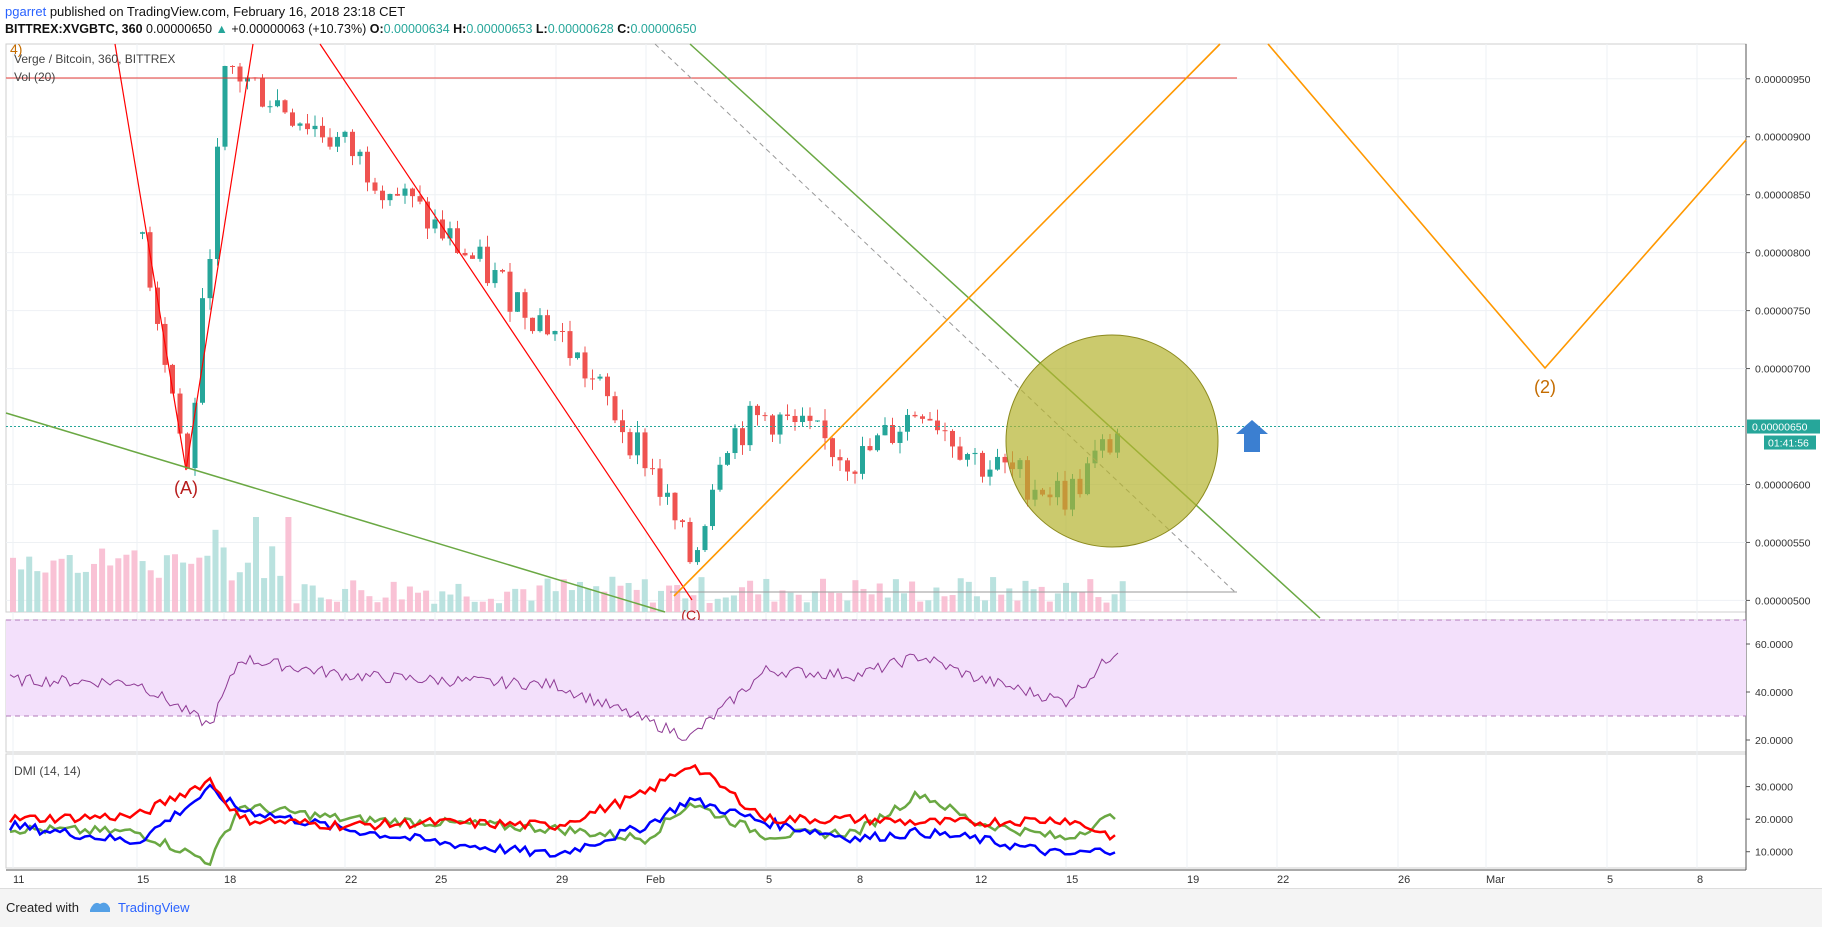  Describe the element at coordinates (562, 820) in the screenshot. I see `minus-di-line` at that location.